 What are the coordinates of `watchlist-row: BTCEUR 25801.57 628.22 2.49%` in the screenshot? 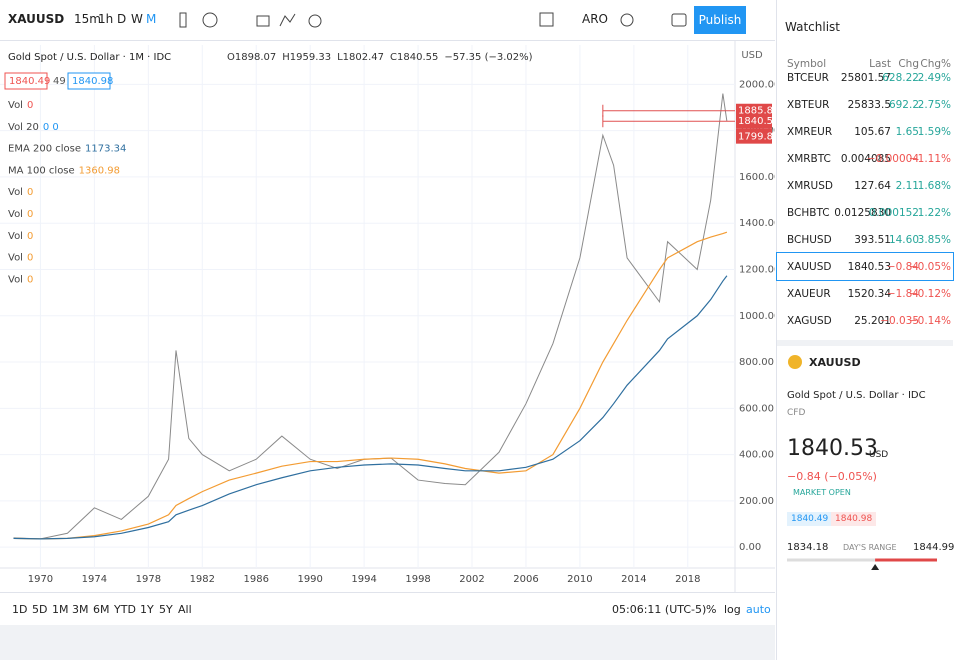 It's located at (865, 77).